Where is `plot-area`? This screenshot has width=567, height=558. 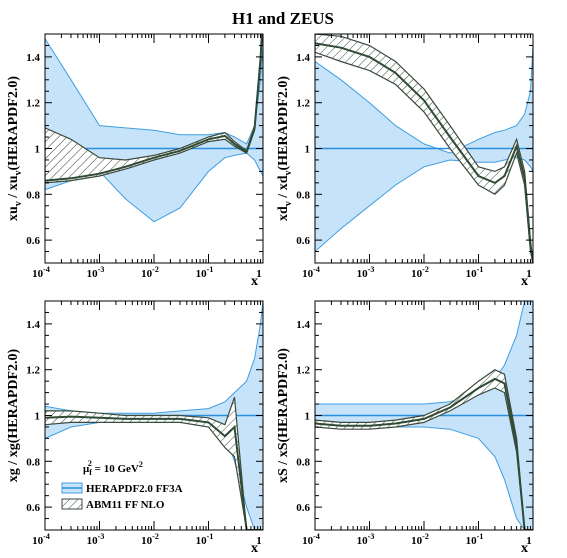 plot-area is located at coordinates (154, 128).